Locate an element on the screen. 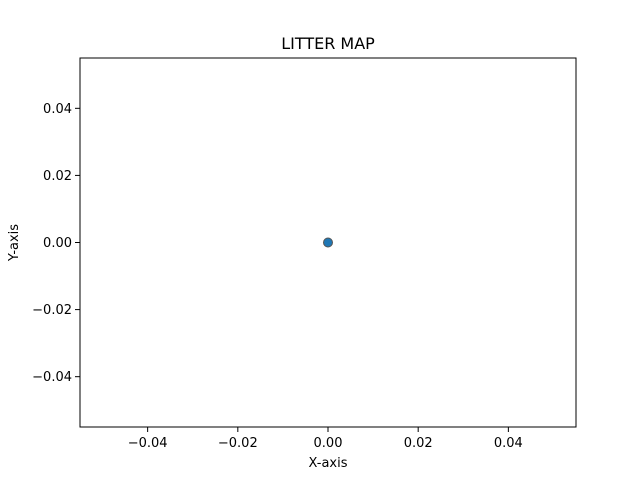  y-tick-label: −0.02 is located at coordinates (52, 310).